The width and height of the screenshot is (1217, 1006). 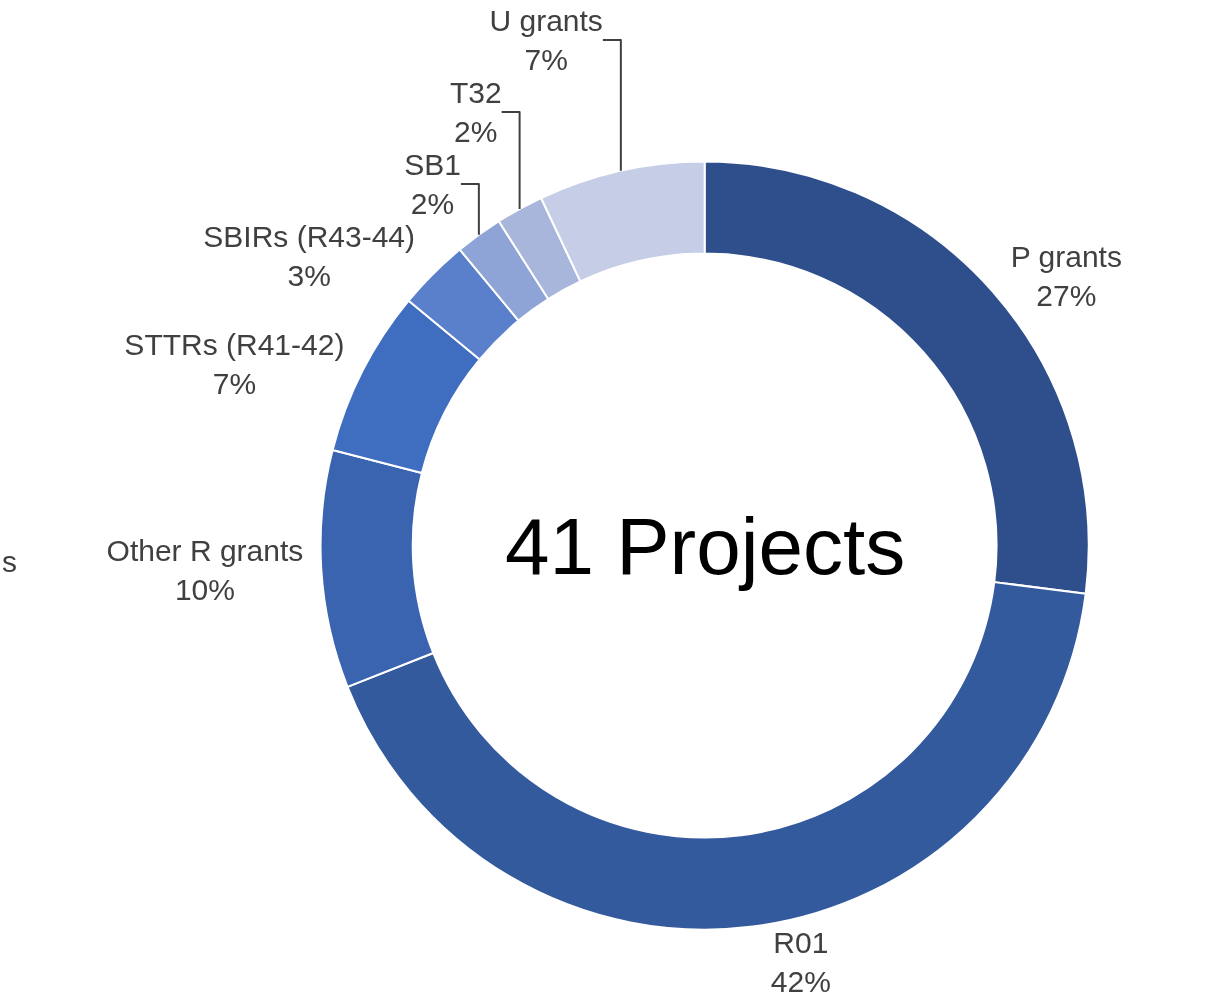 I want to click on slice-label: SB1, so click(x=432, y=164).